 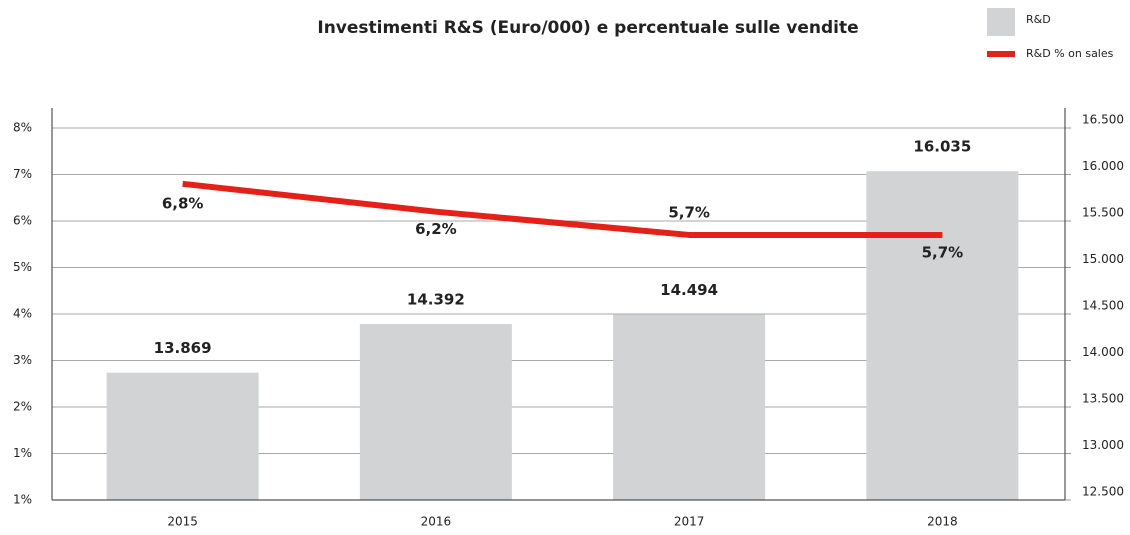 What do you see at coordinates (1103, 399) in the screenshot?
I see `y2-tick-label: 13.500` at bounding box center [1103, 399].